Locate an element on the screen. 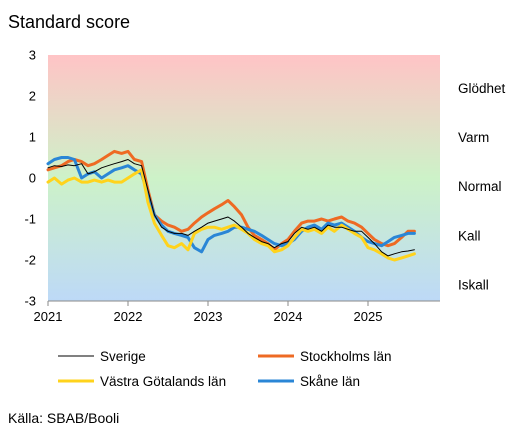  zone-label: Varm is located at coordinates (473, 137).